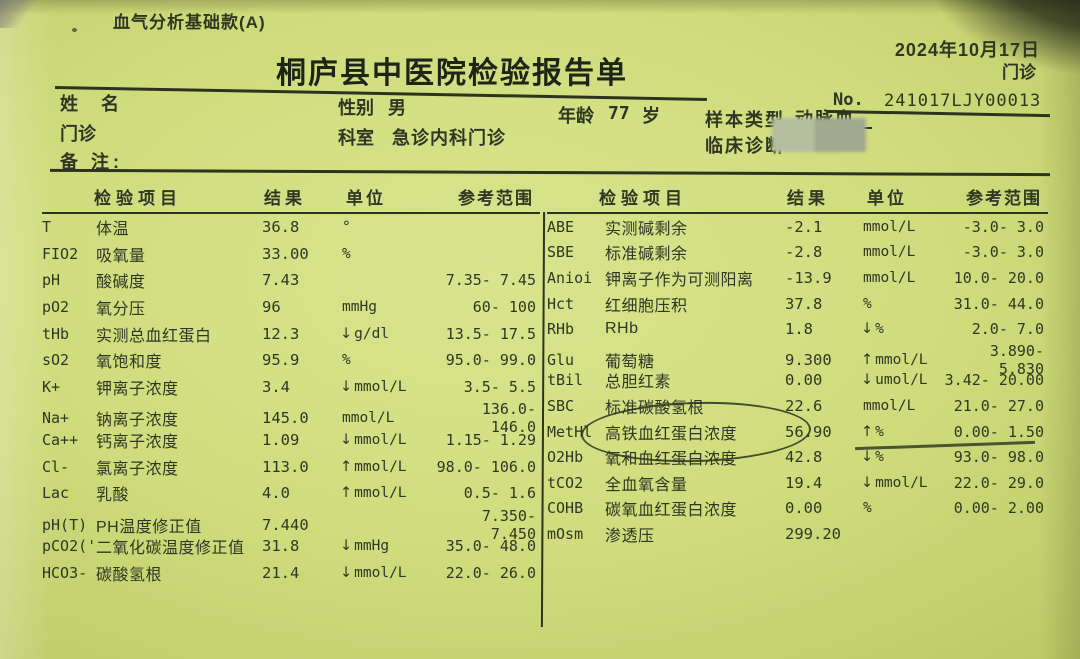 Image resolution: width=1080 pixels, height=659 pixels. I want to click on reference-range: 2.0- 7.0, so click(1007, 329).